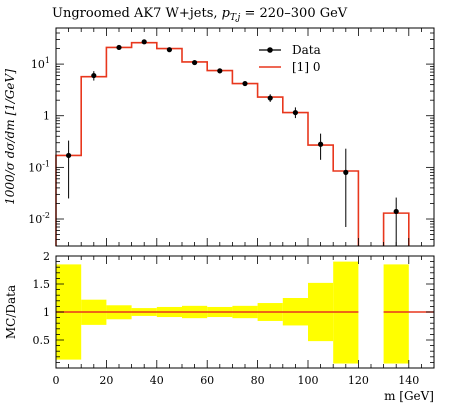  Describe the element at coordinates (306, 67) in the screenshot. I see `legend-mc-label: [1] 0` at that location.